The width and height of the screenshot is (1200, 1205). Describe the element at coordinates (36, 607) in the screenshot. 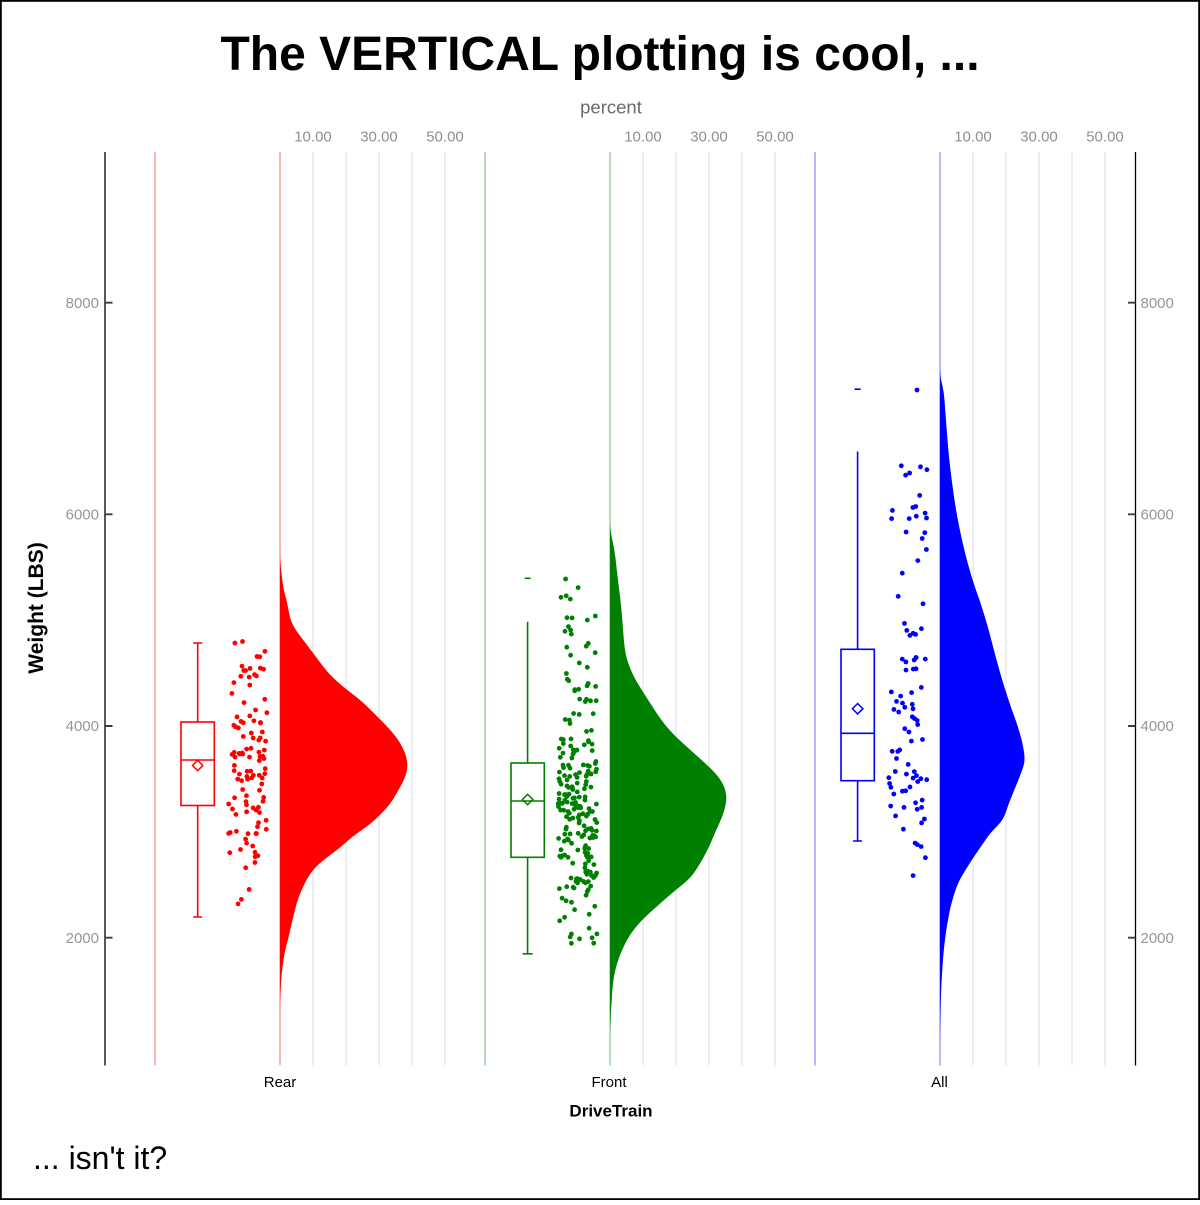

I see `svg-text: Weight (LBS)` at that location.